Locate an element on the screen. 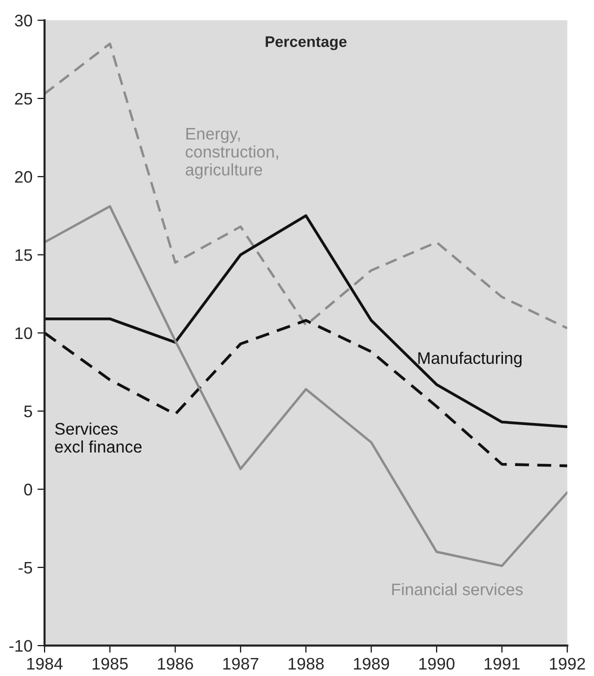 This screenshot has height=676, width=594. x-tick-label: 1990 is located at coordinates (436, 664).